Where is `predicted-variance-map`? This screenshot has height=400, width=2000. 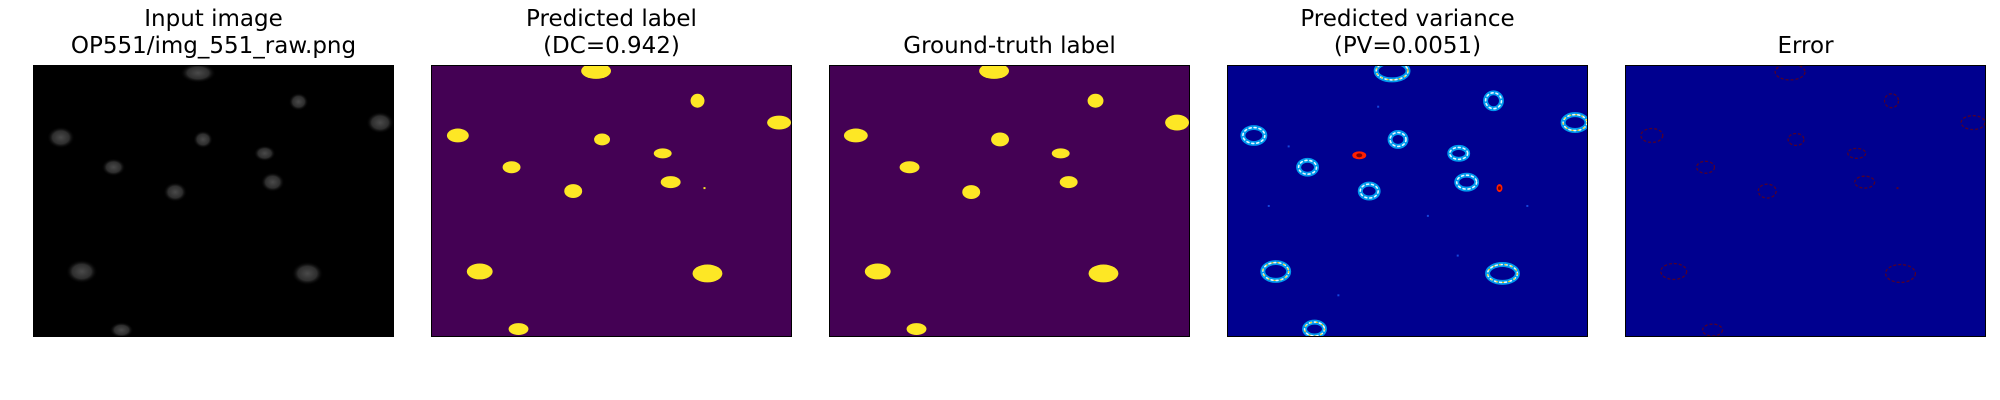
predicted-variance-map is located at coordinates (1407, 201).